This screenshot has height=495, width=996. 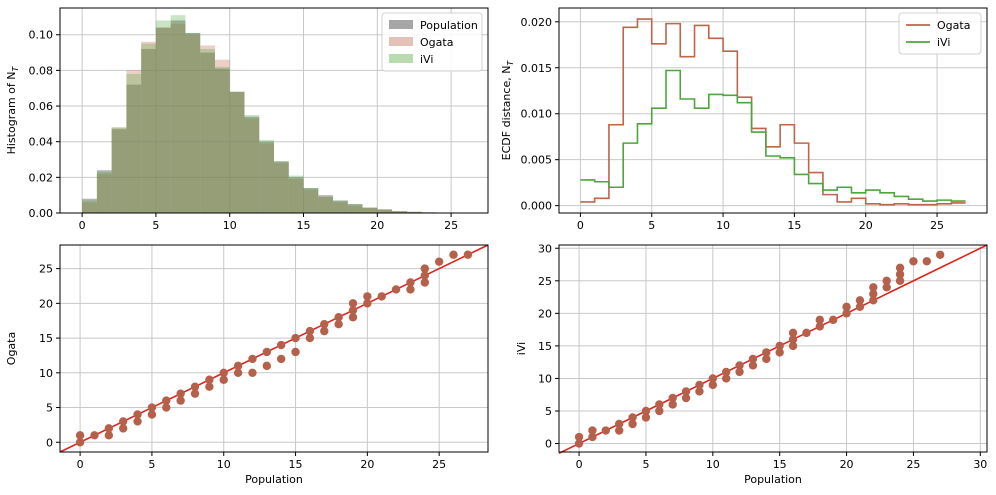 I want to click on y-tick-label: 20, so click(x=46, y=303).